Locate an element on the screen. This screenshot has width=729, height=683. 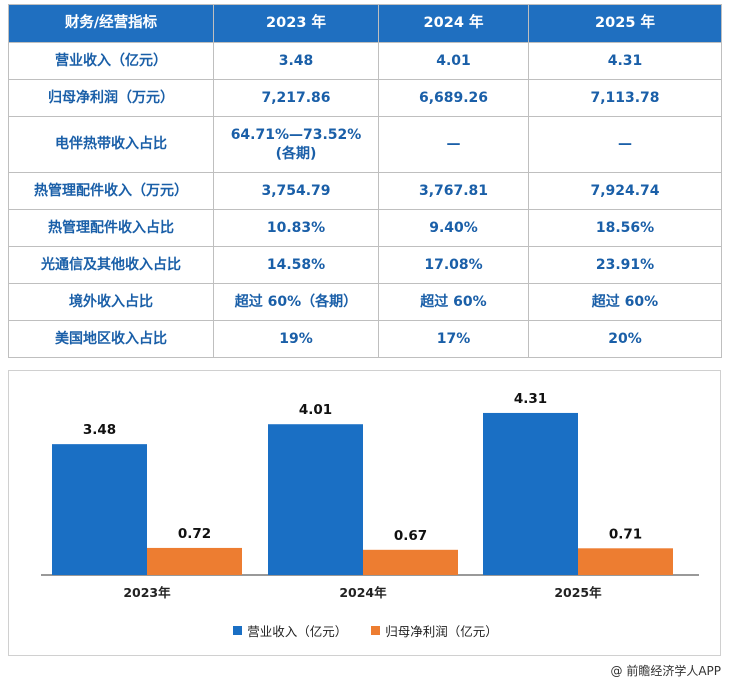
source-credit: @ 前瞻经济学人APP is located at coordinates (666, 671).